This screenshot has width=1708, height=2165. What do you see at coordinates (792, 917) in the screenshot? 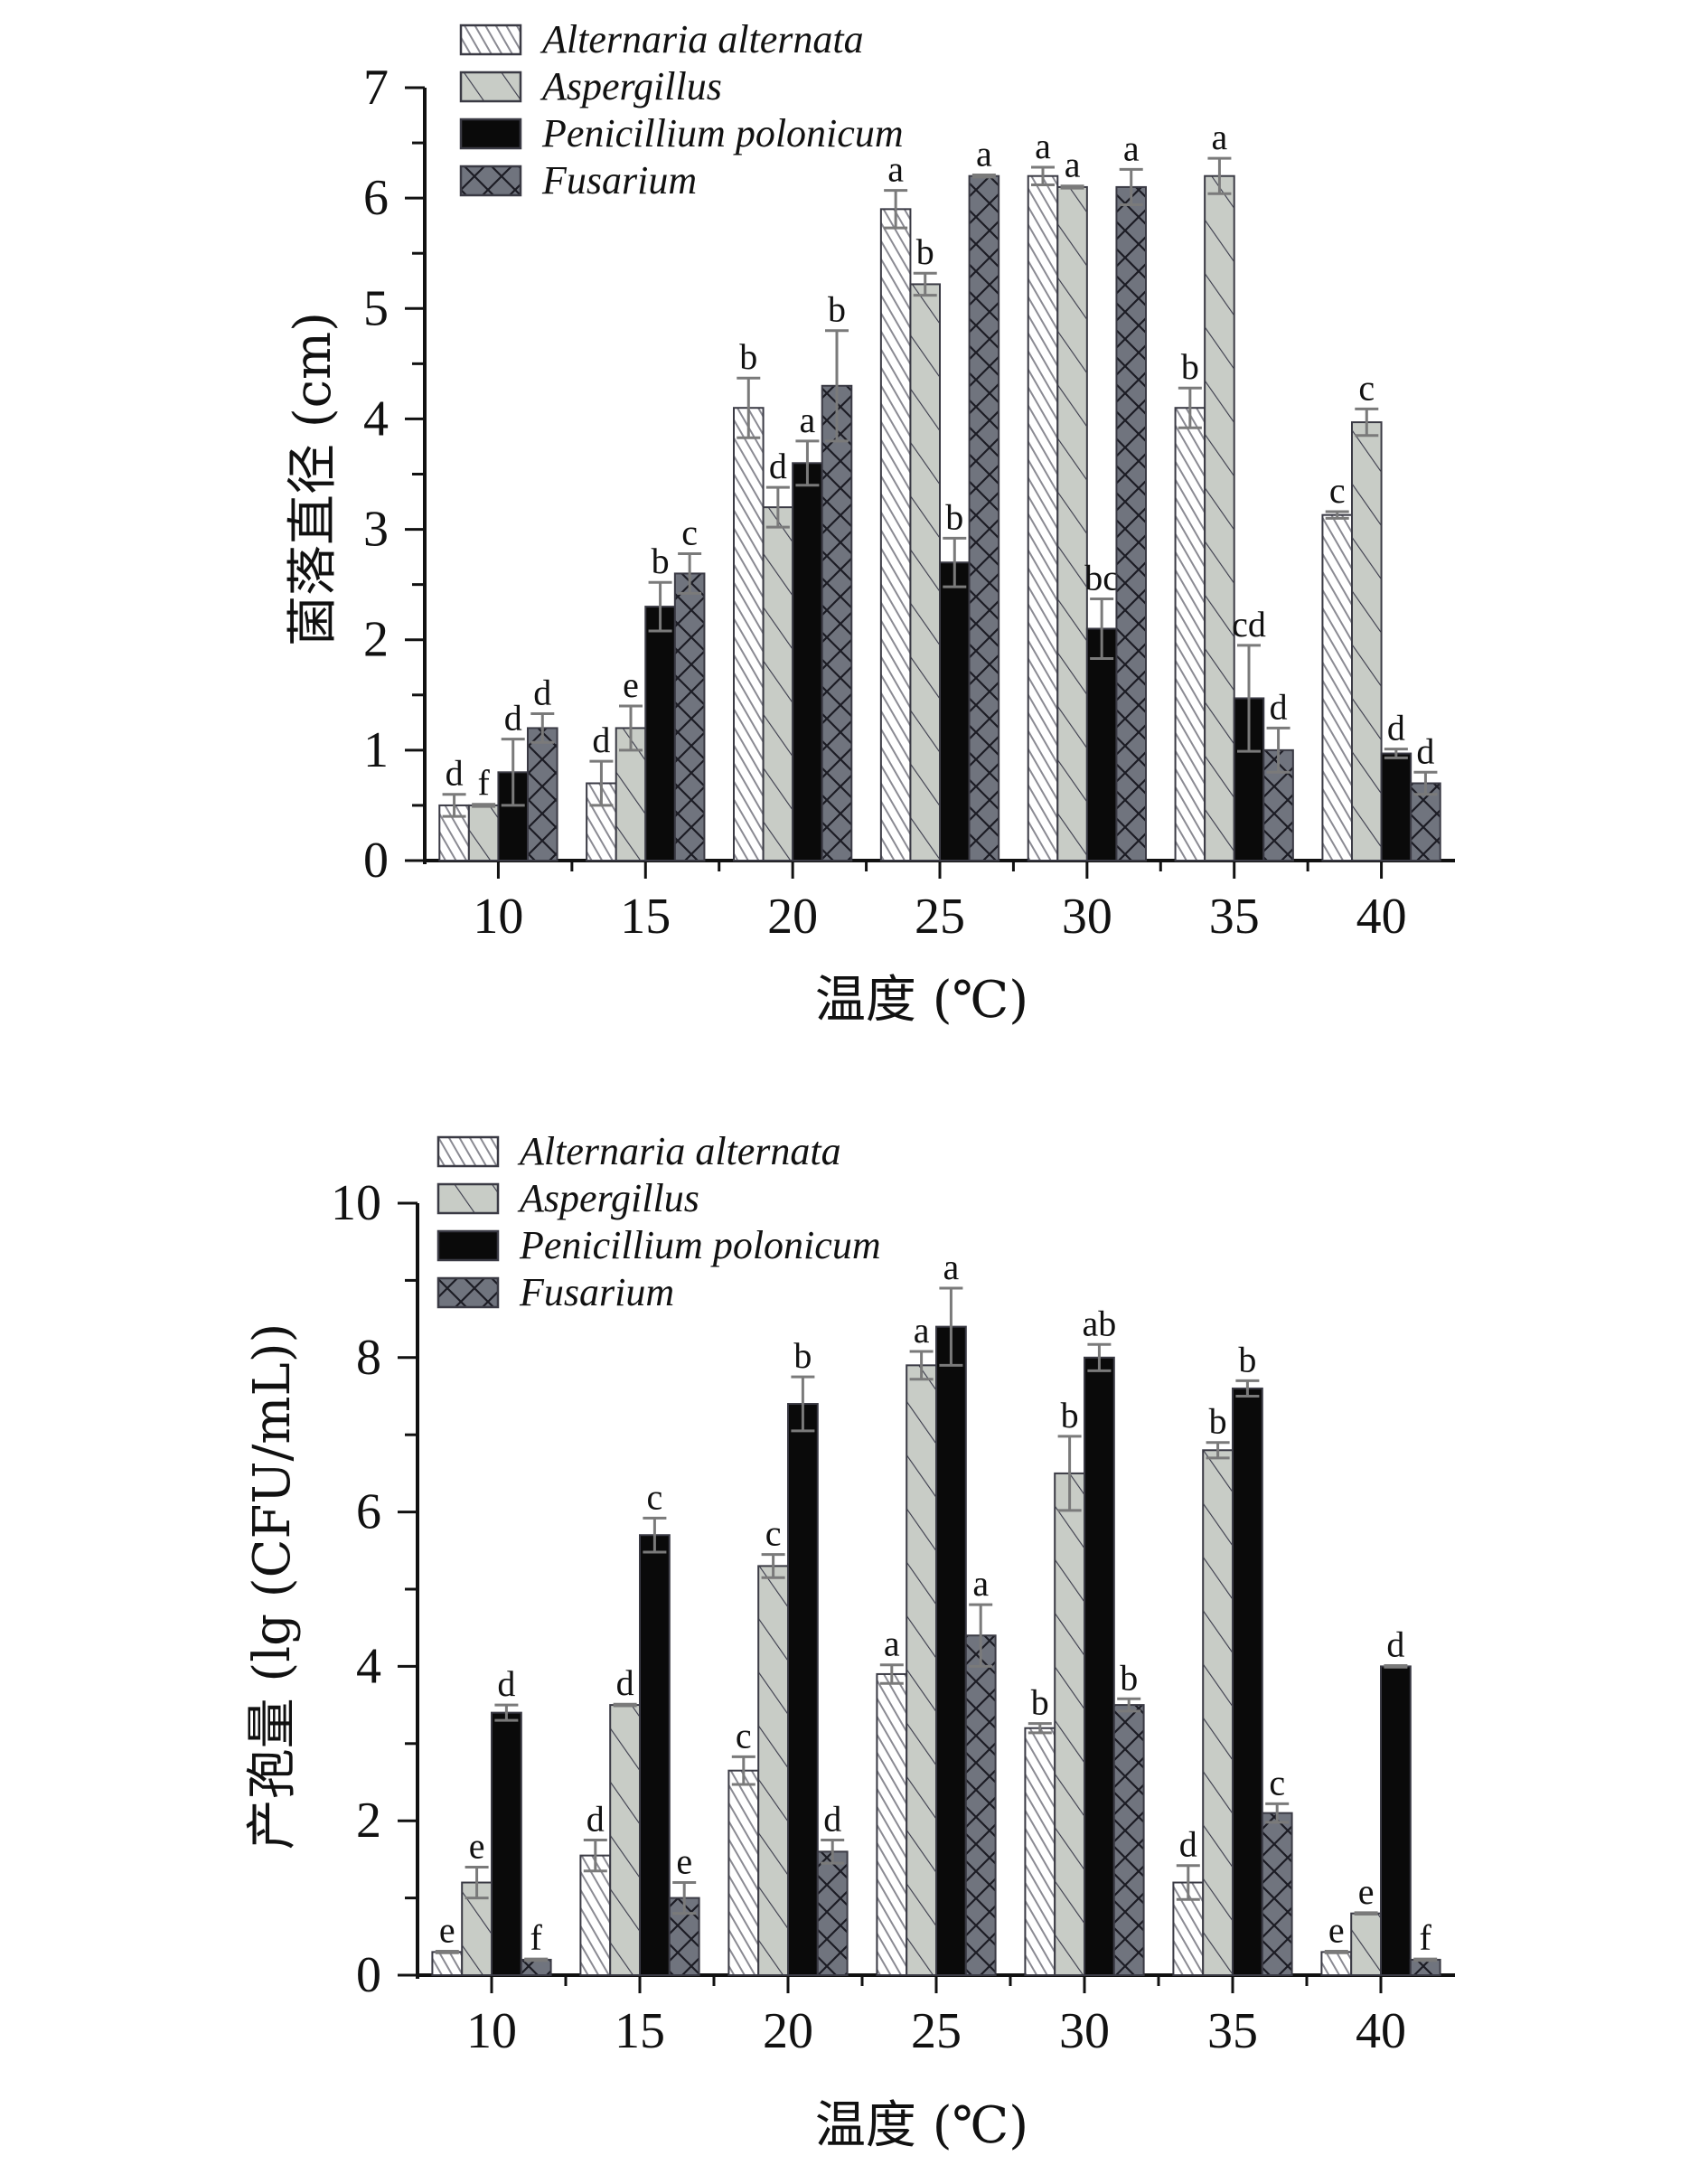
I see `x-tick-label: 20` at bounding box center [792, 917].